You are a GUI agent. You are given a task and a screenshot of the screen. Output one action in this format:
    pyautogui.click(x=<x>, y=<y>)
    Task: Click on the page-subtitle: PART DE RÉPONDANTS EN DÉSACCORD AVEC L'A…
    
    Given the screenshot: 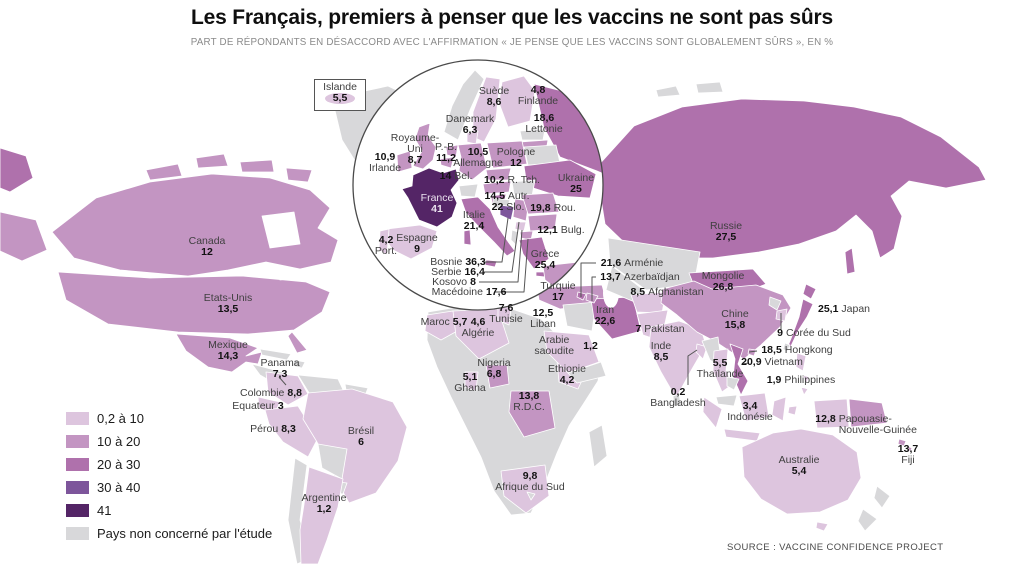 What is the action you would take?
    pyautogui.click(x=512, y=42)
    